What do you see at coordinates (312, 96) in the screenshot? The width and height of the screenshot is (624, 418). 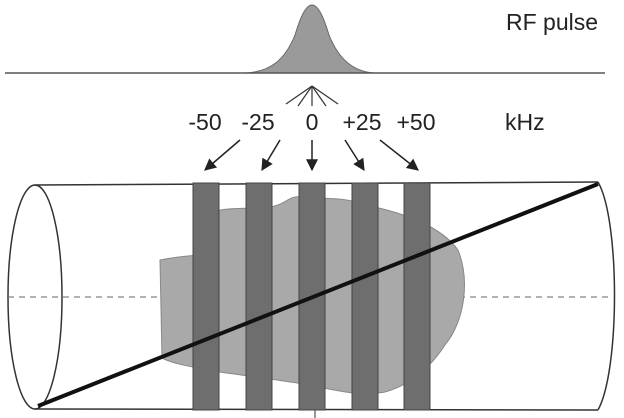 I see `fan` at bounding box center [312, 96].